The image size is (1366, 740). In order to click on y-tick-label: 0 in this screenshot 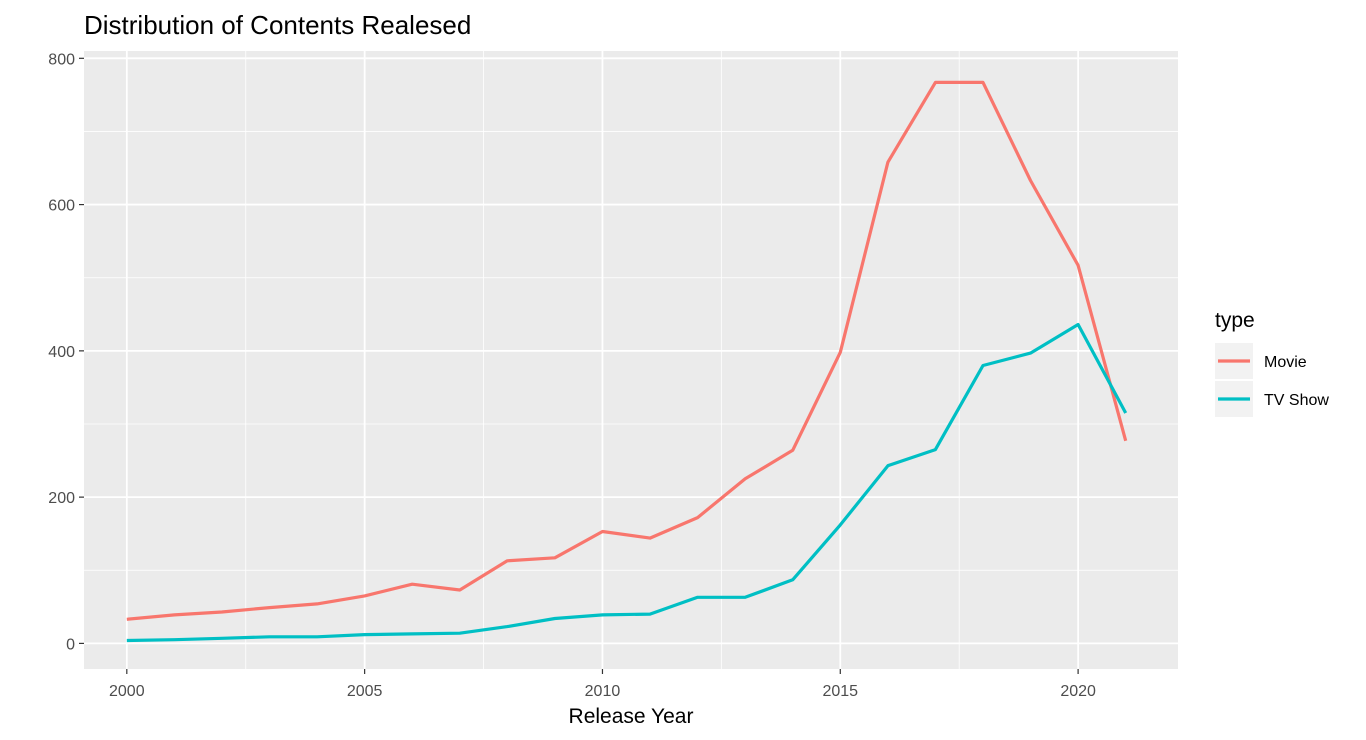, I will do `click(70, 644)`.